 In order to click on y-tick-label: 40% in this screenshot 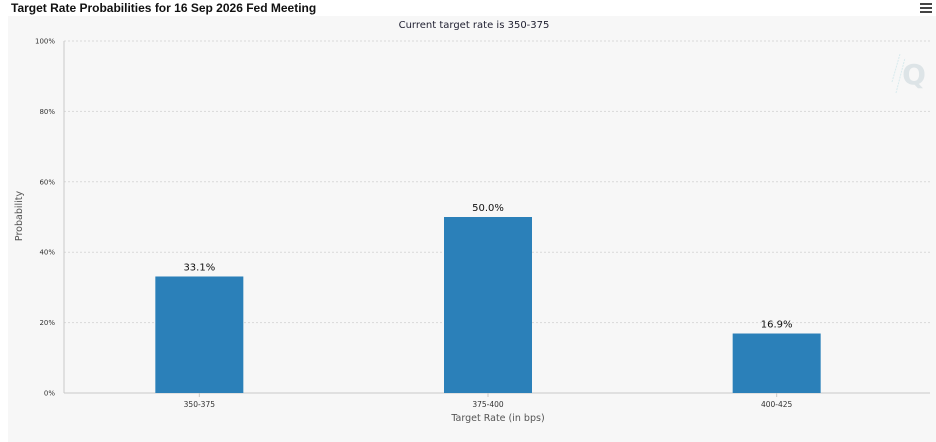, I will do `click(47, 253)`.